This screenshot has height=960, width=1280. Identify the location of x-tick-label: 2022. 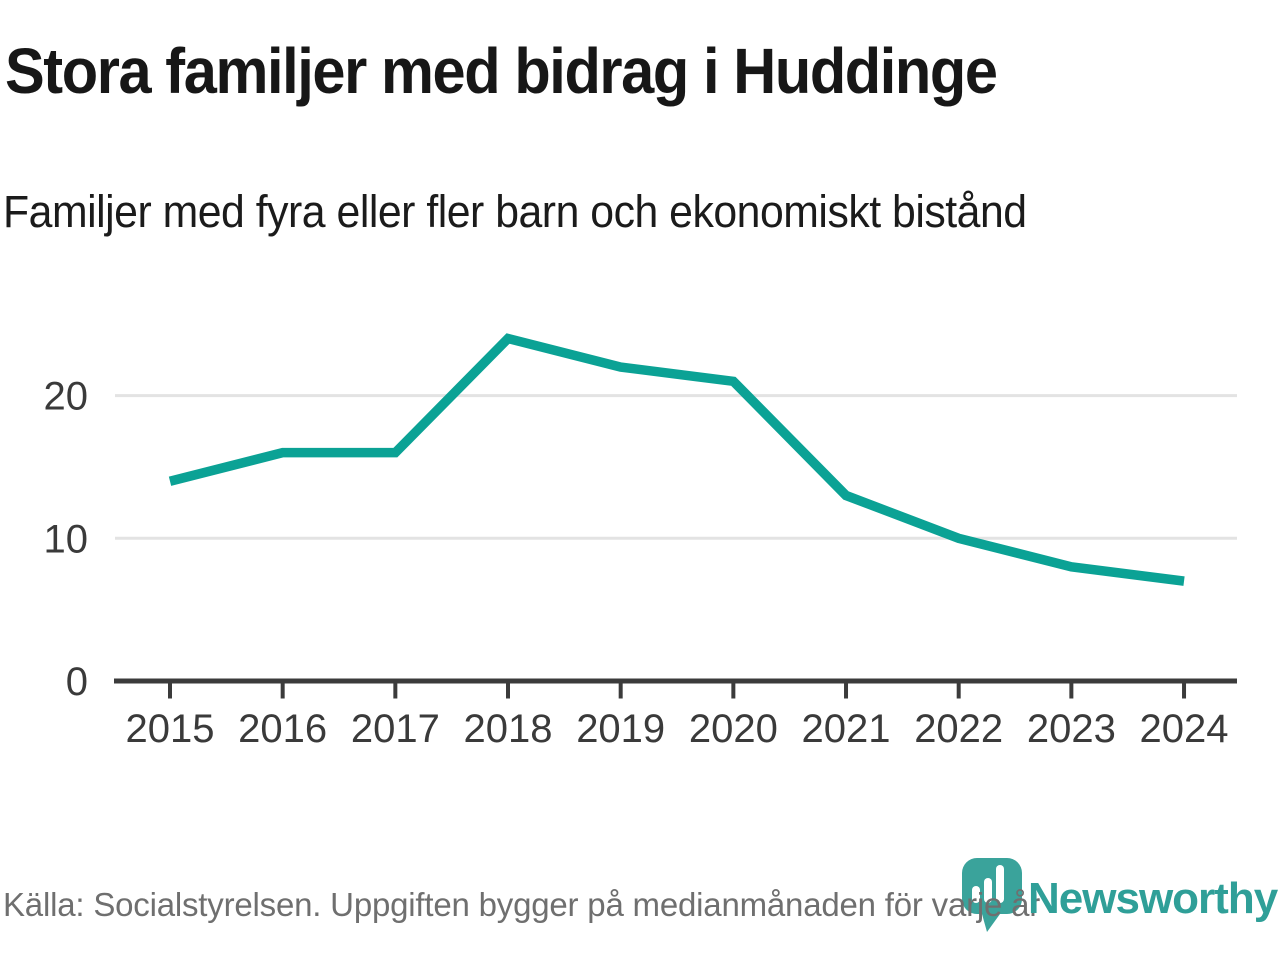
(958, 729).